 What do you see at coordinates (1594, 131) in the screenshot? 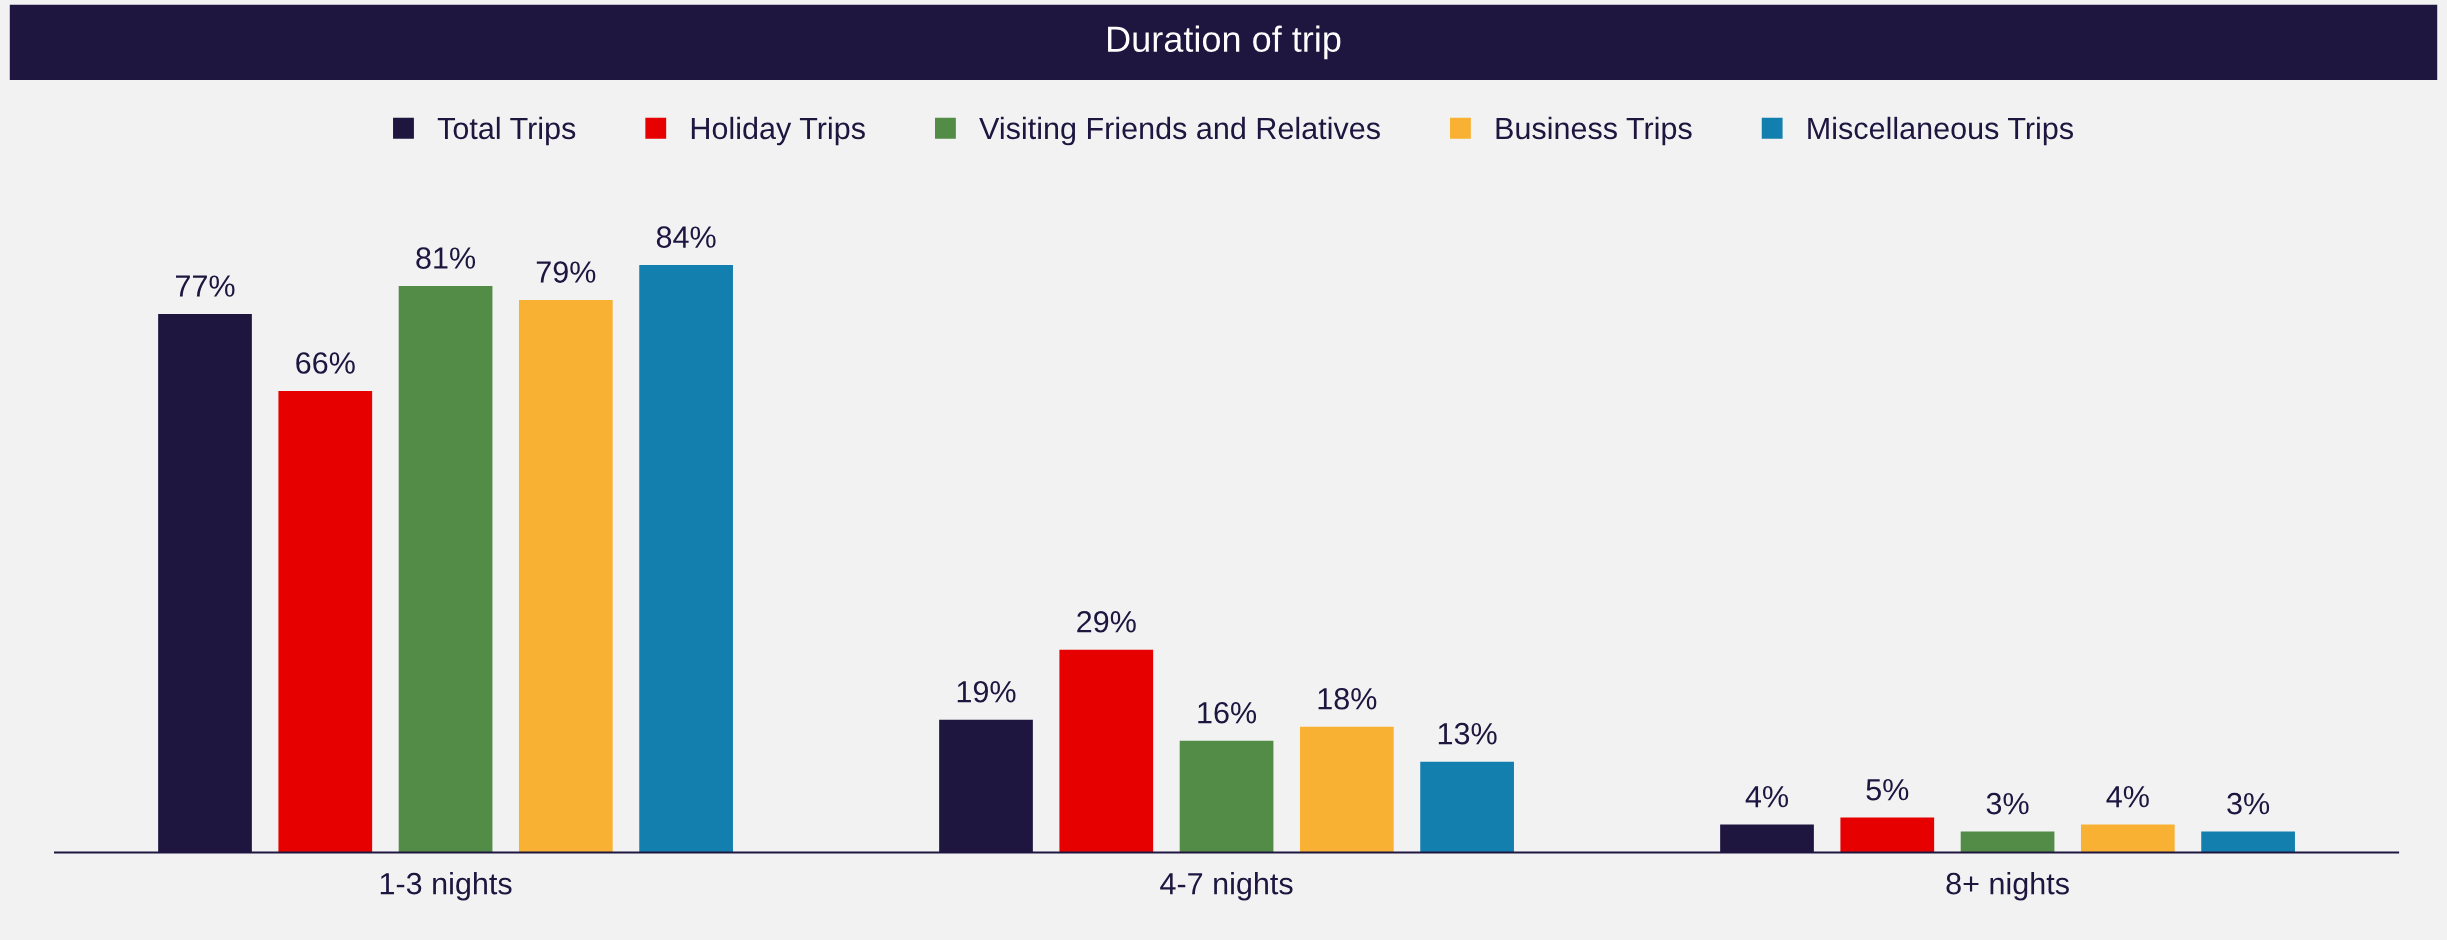
I see `legend-label: Business Trips` at bounding box center [1594, 131].